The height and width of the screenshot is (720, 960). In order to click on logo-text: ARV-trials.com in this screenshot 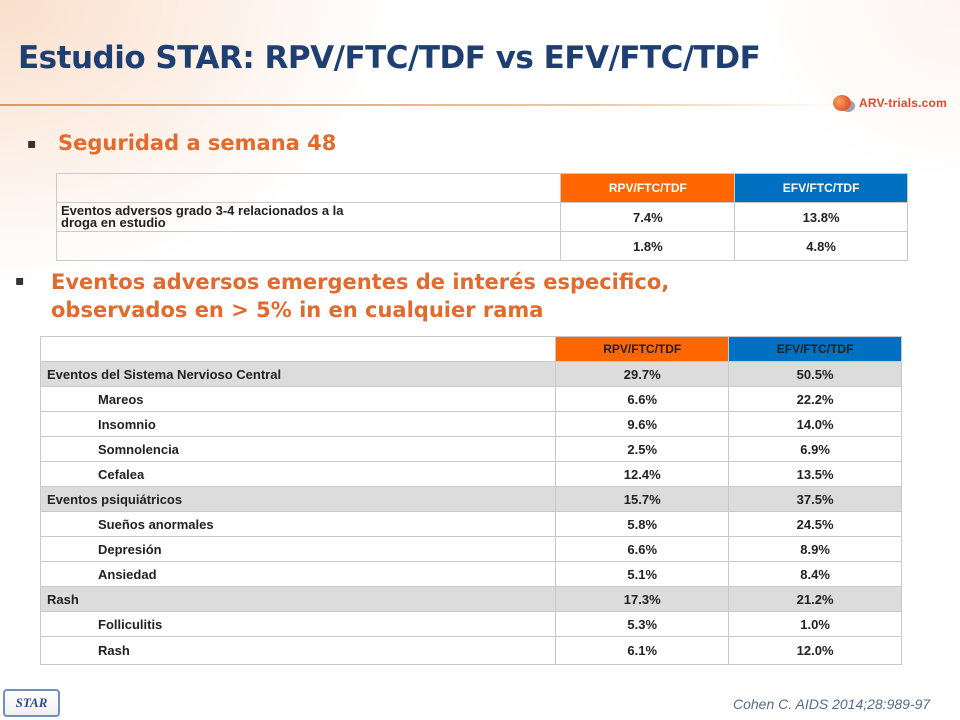, I will do `click(903, 103)`.